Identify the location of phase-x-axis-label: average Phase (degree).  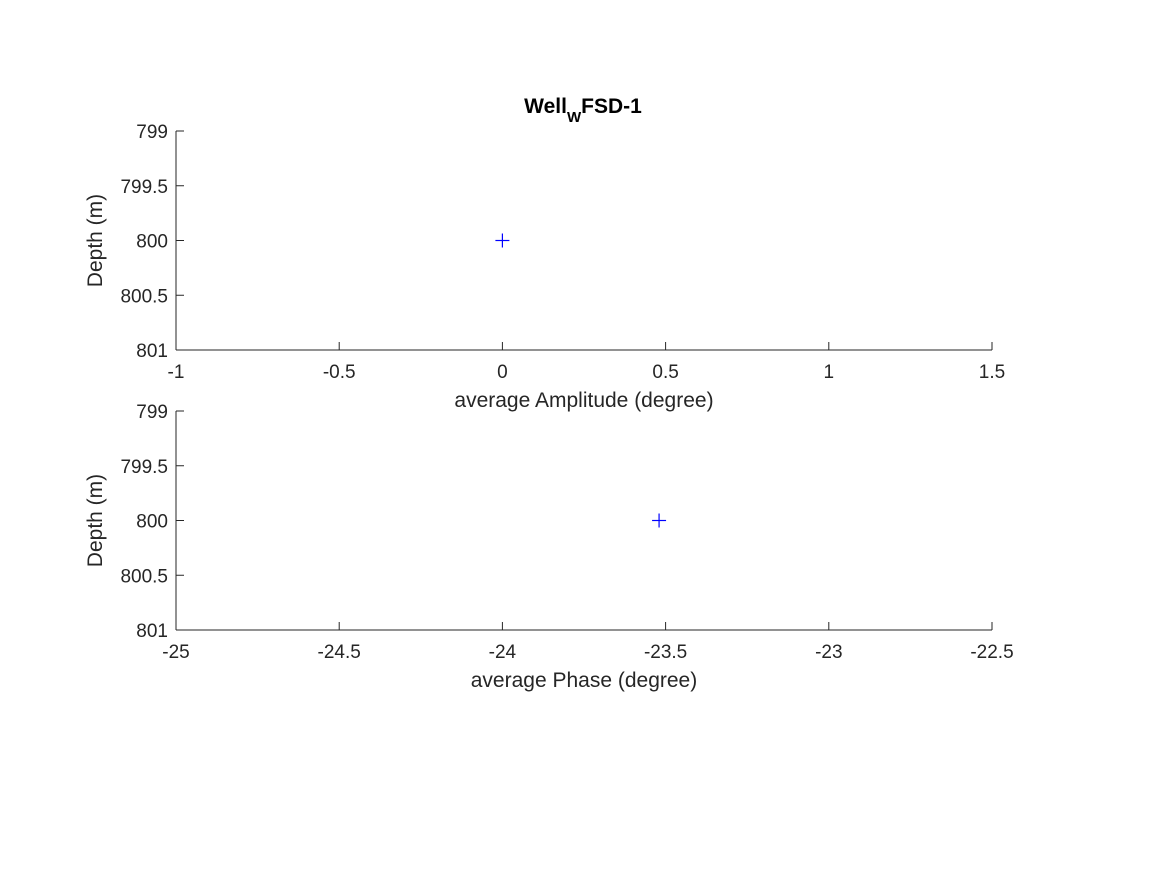
(584, 680).